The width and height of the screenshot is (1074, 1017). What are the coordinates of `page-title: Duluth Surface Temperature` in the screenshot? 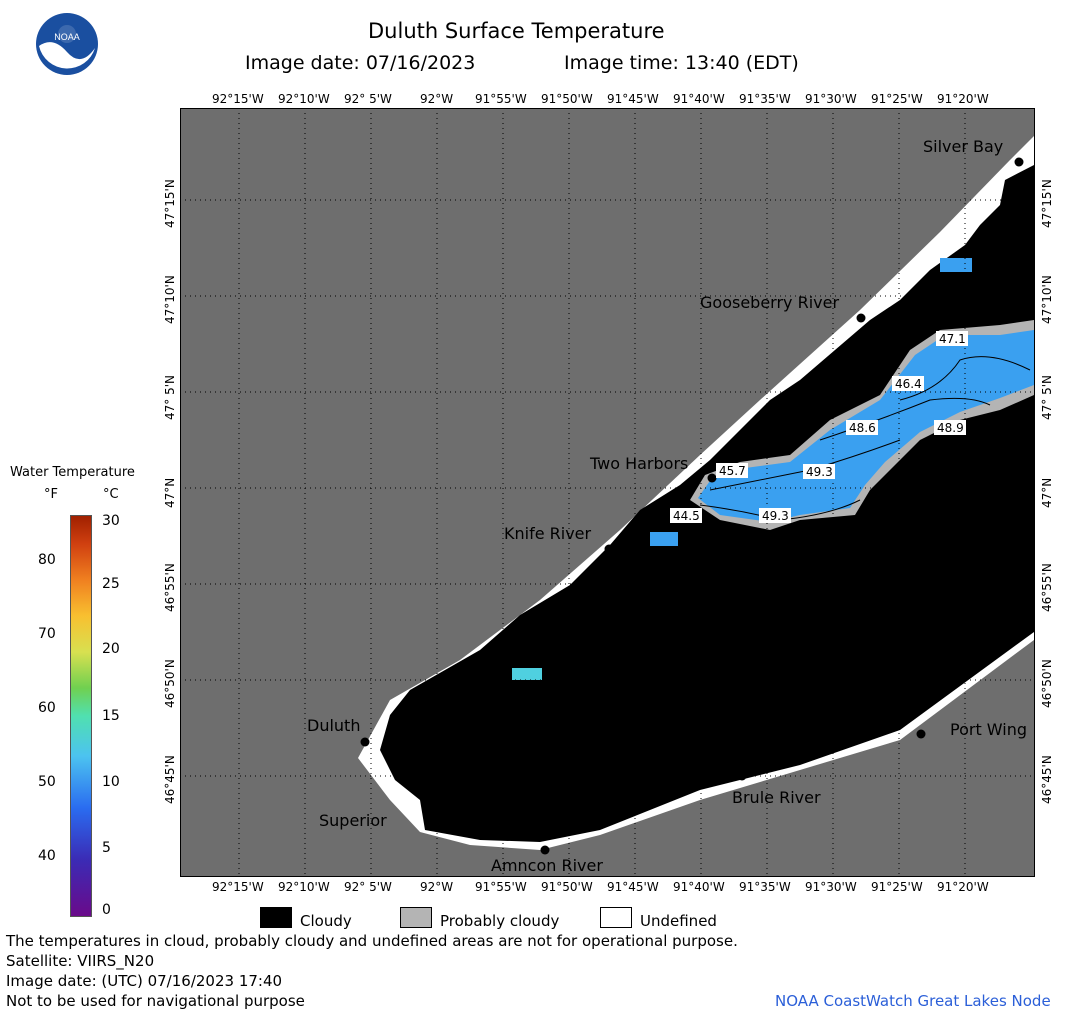 It's located at (516, 31).